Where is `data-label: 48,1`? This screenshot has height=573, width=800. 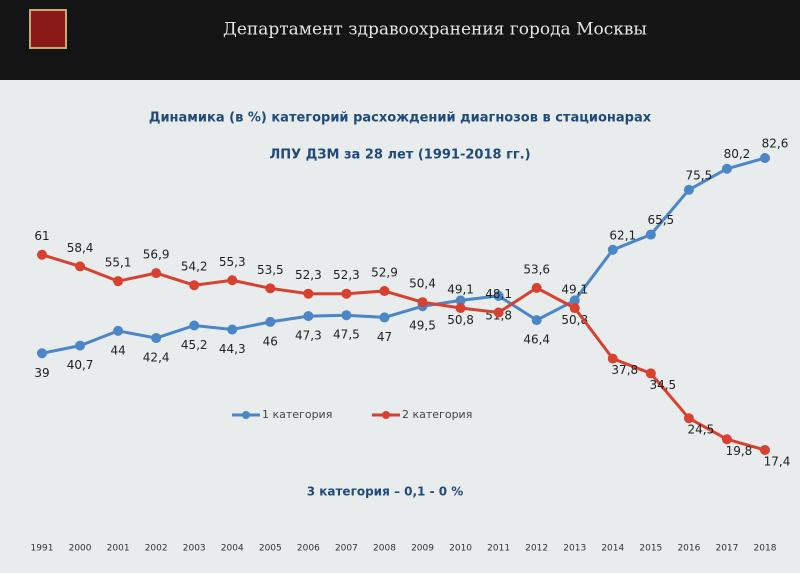
data-label: 48,1 is located at coordinates (498, 294).